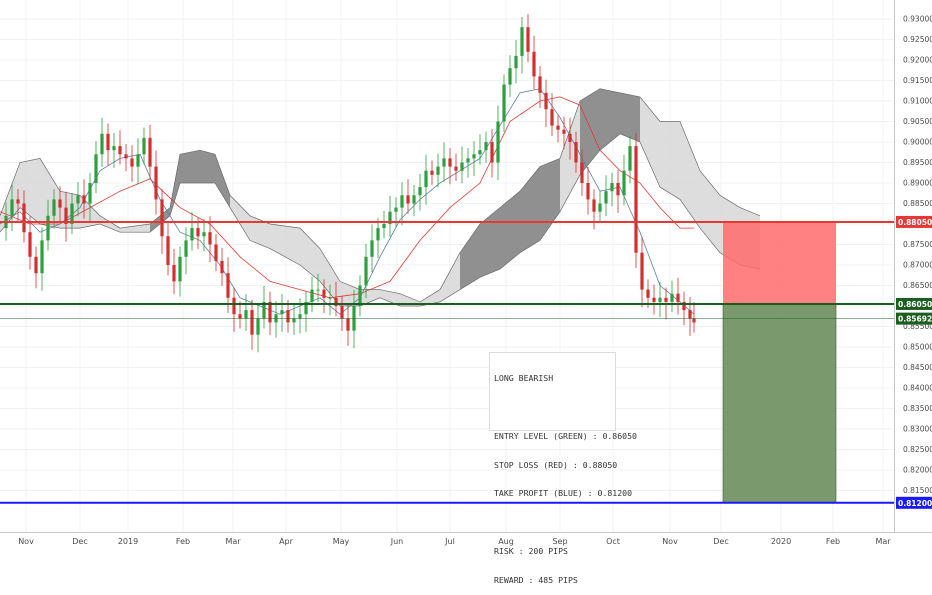 The height and width of the screenshot is (595, 932). I want to click on note-entry: ENTRY LEVEL (GREEN) : 0.86050, so click(552, 437).